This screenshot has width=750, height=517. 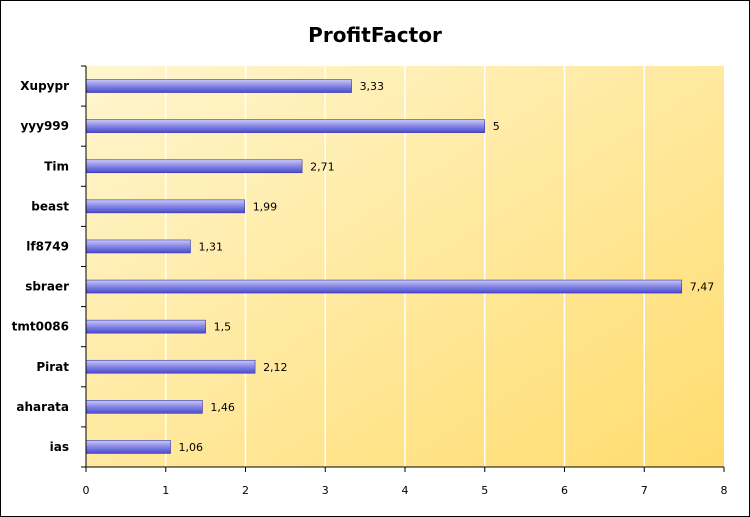 What do you see at coordinates (325, 490) in the screenshot?
I see `x-tick-label: 3` at bounding box center [325, 490].